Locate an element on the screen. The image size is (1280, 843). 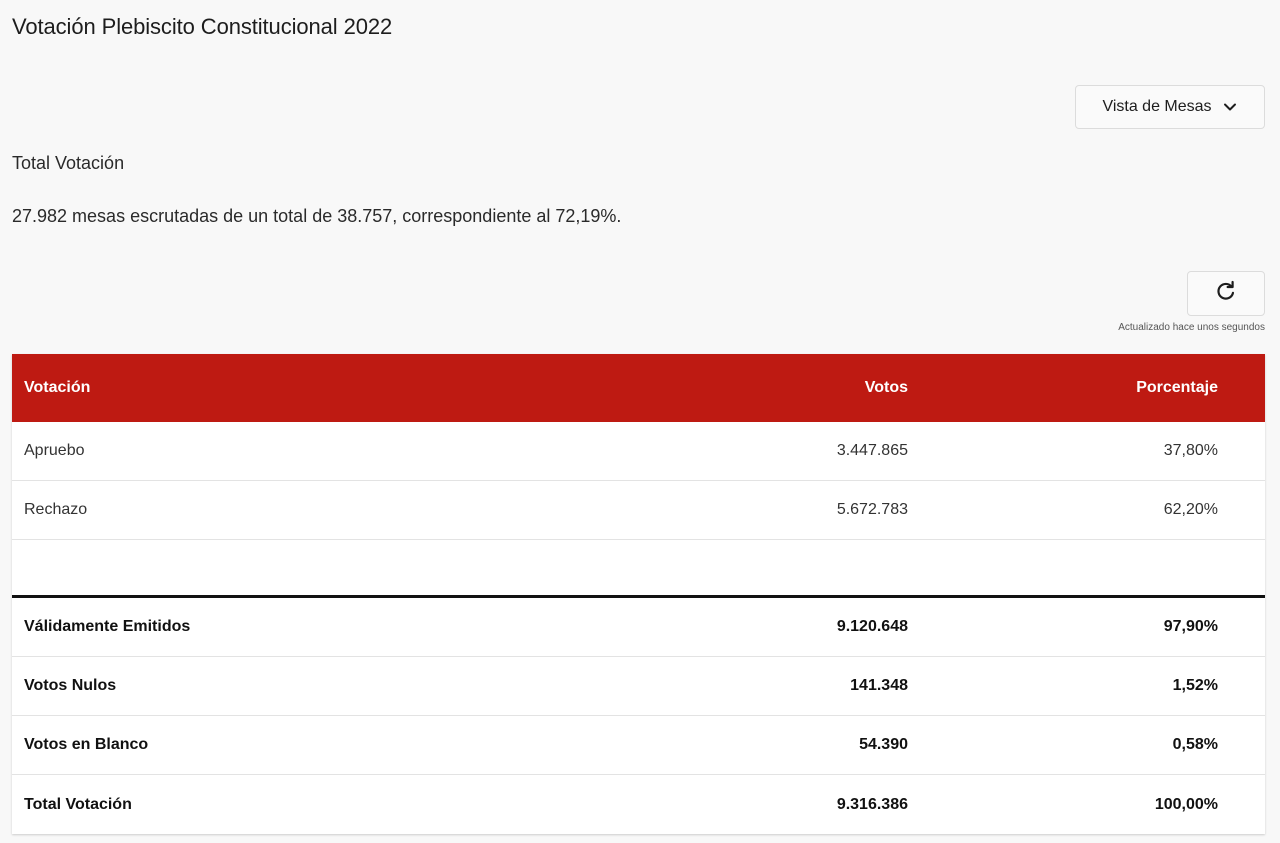
header-votacion: Votación is located at coordinates (57, 387).